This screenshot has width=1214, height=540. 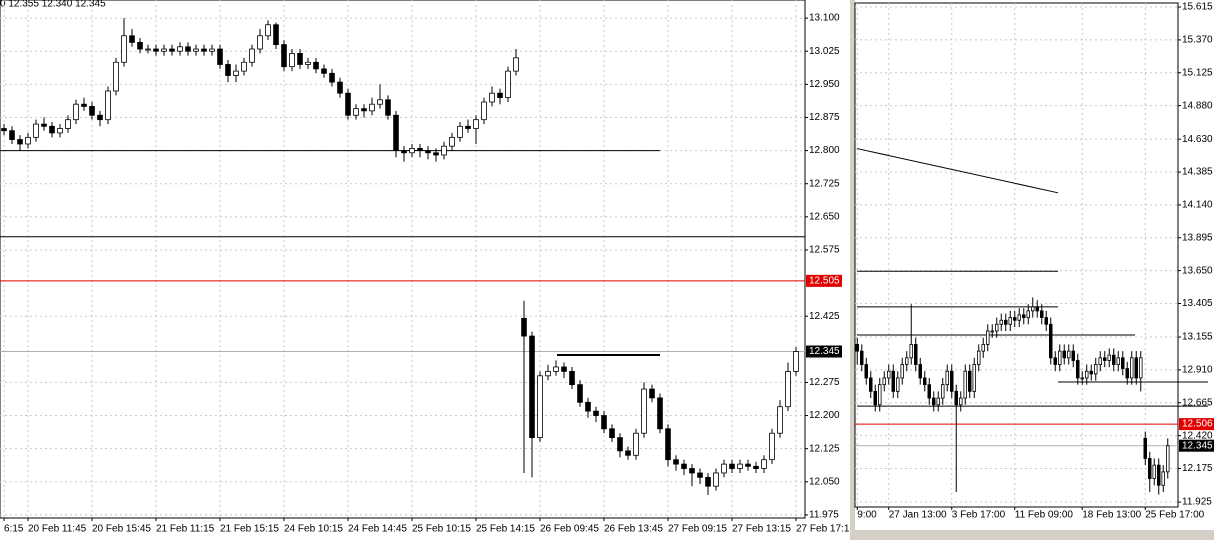 What do you see at coordinates (53, 5) in the screenshot?
I see `ohlc-info: 0 12.355 12.340 12.345` at bounding box center [53, 5].